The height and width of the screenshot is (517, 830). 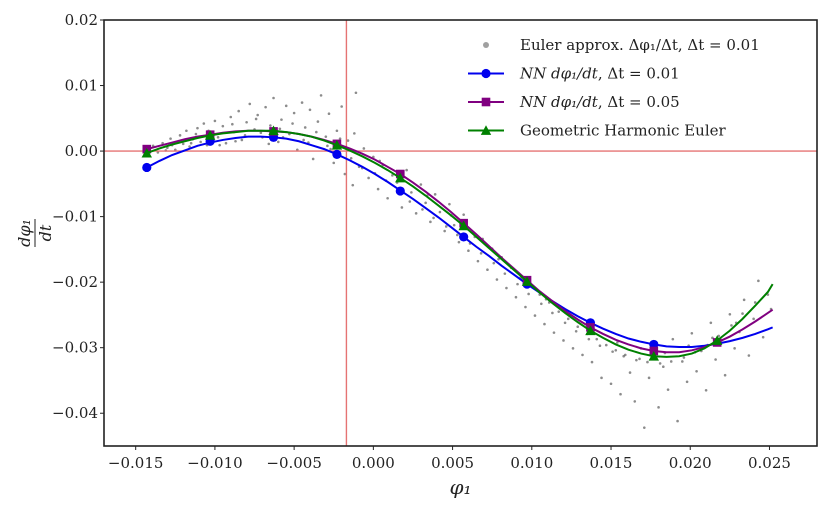 I want to click on series-marker-nn-dt005, so click(x=654, y=351).